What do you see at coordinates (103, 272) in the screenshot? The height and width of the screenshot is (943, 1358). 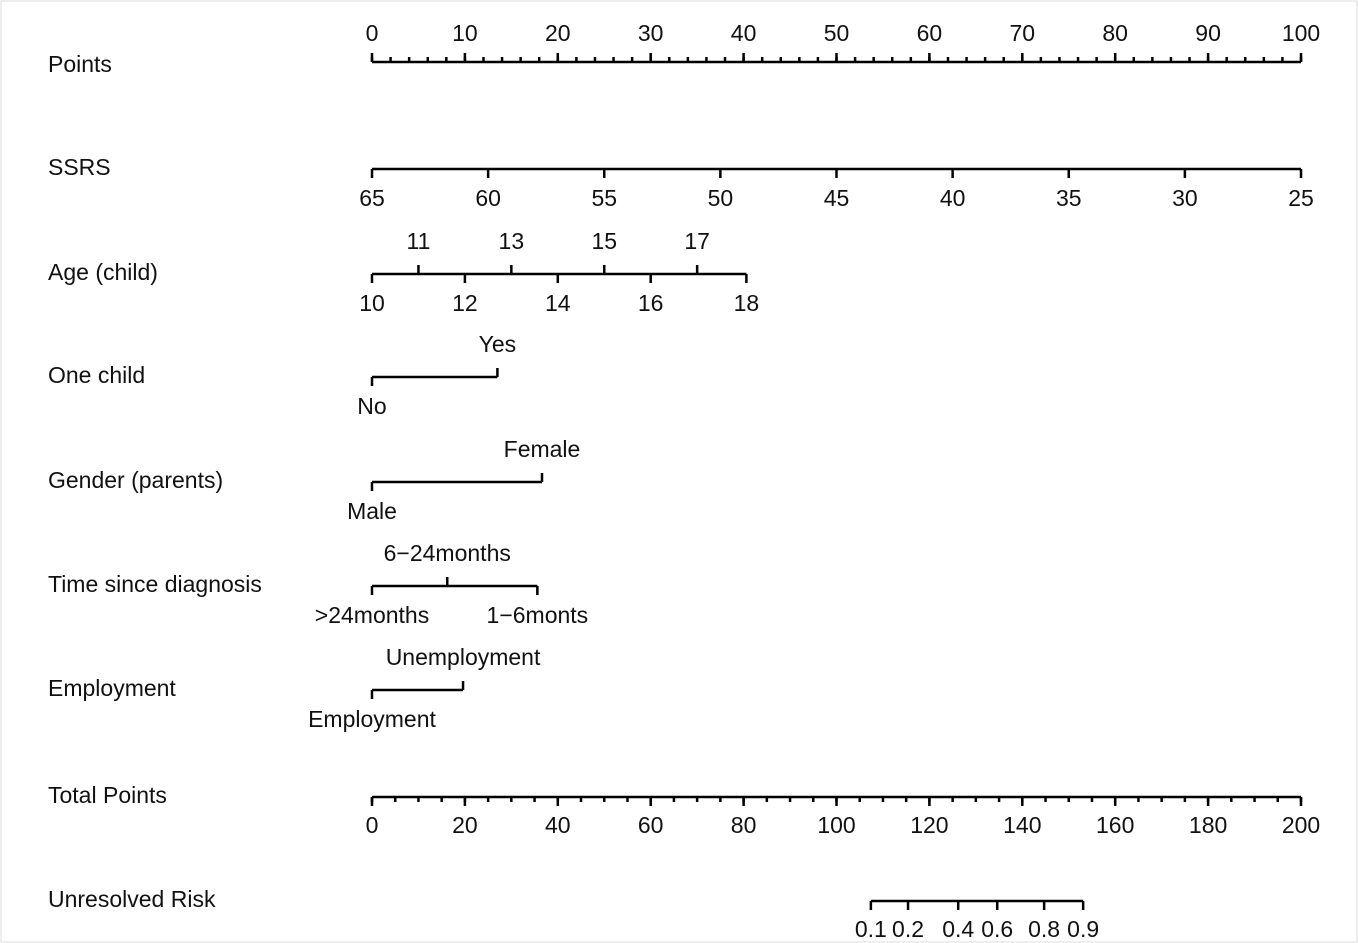 I see `row-label: Age (child)` at bounding box center [103, 272].